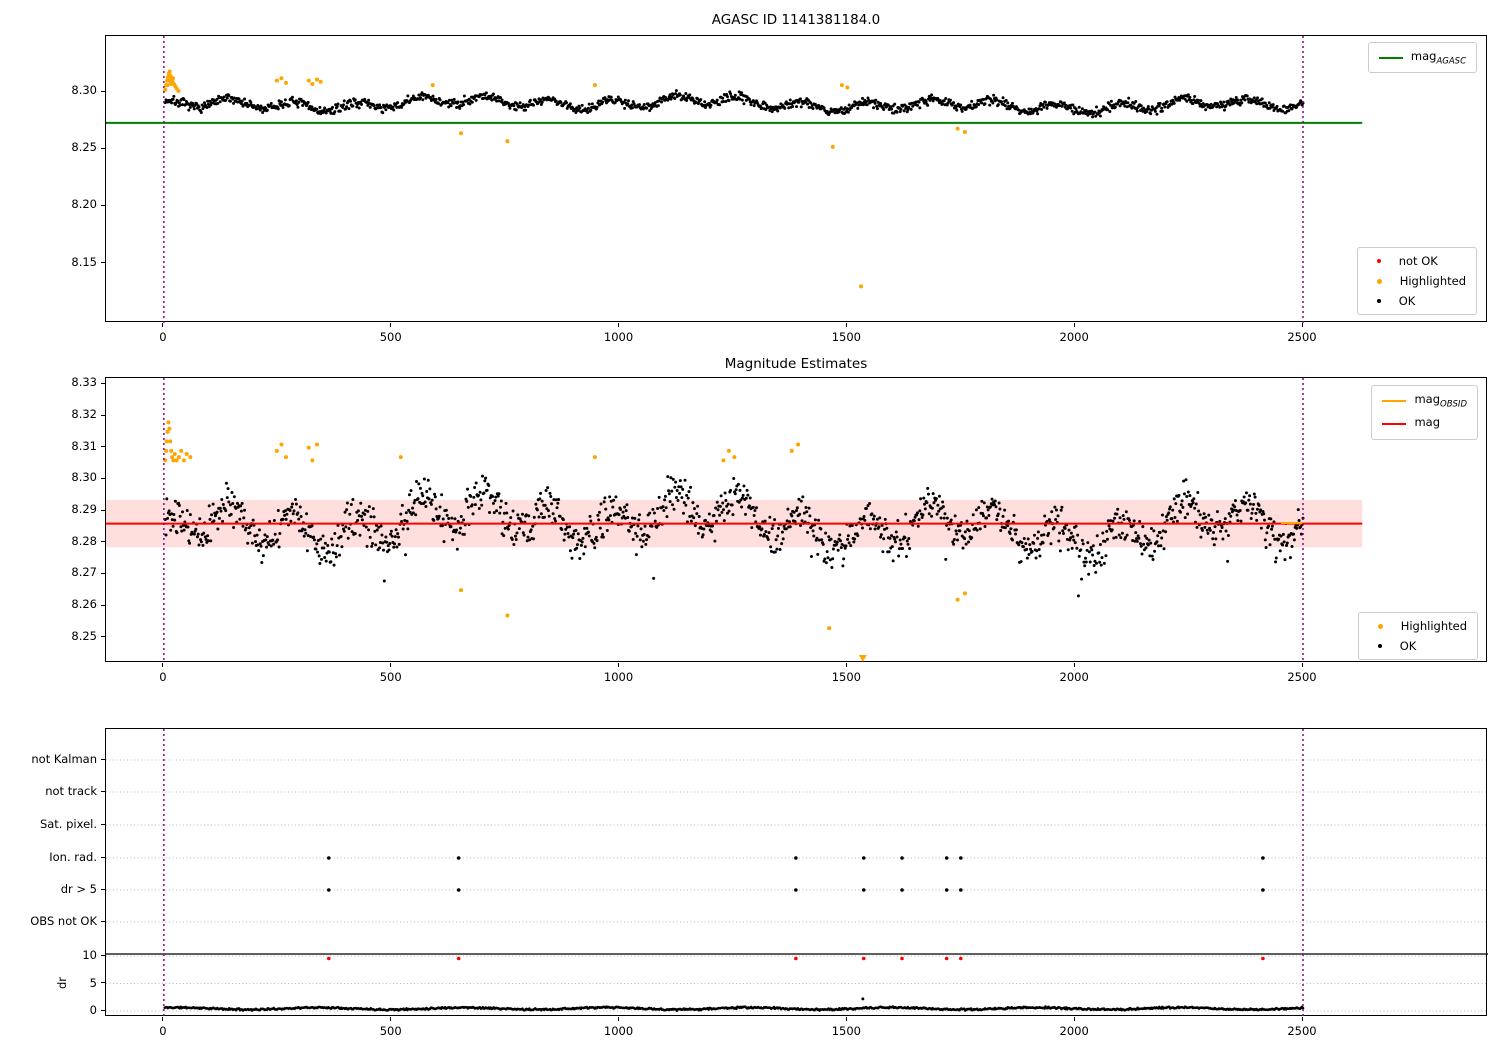 The image size is (1500, 1050). I want to click on y-tick-label: 8.20, so click(84, 204).